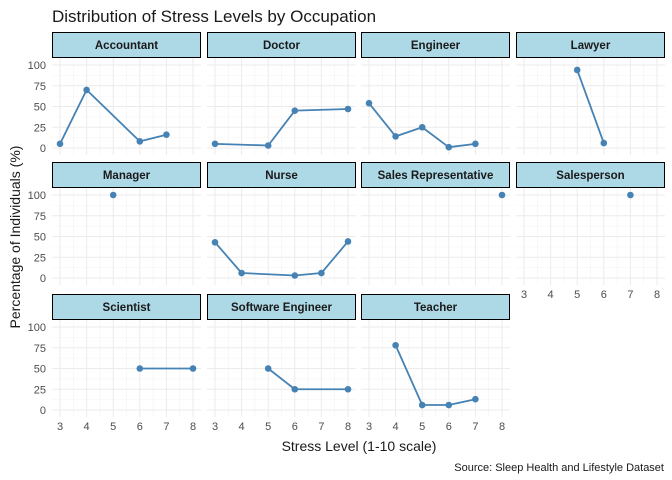 The width and height of the screenshot is (672, 480). I want to click on panel-accountant: Accountant 0 25 50 75 100, so click(114, 93).